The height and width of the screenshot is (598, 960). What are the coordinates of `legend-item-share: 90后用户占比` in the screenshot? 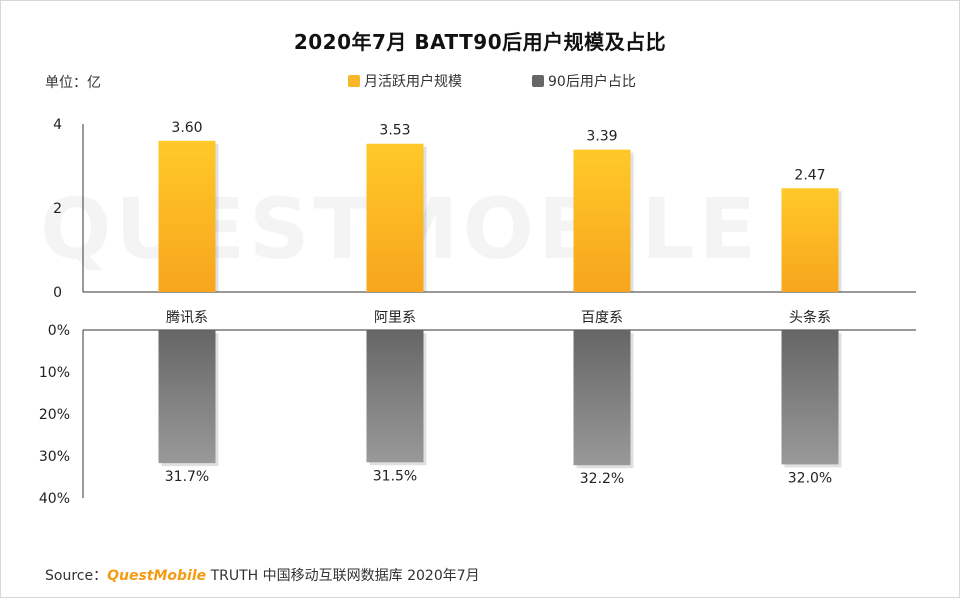 It's located at (584, 81).